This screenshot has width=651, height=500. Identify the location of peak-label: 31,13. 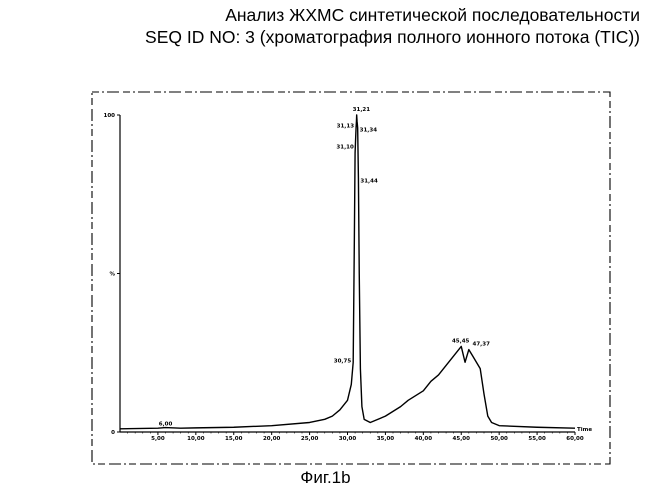
(346, 127).